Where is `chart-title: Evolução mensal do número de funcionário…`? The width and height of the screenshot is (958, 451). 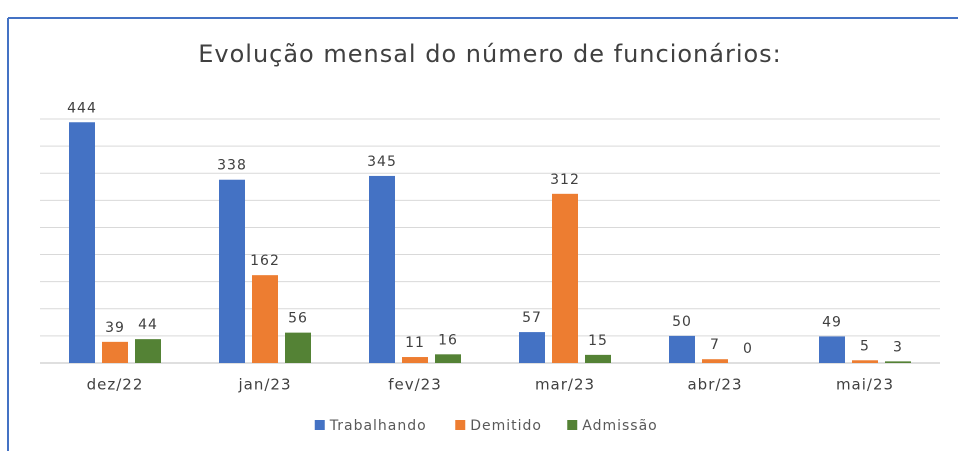
chart-title: Evolução mensal do número de funcionário… is located at coordinates (490, 54).